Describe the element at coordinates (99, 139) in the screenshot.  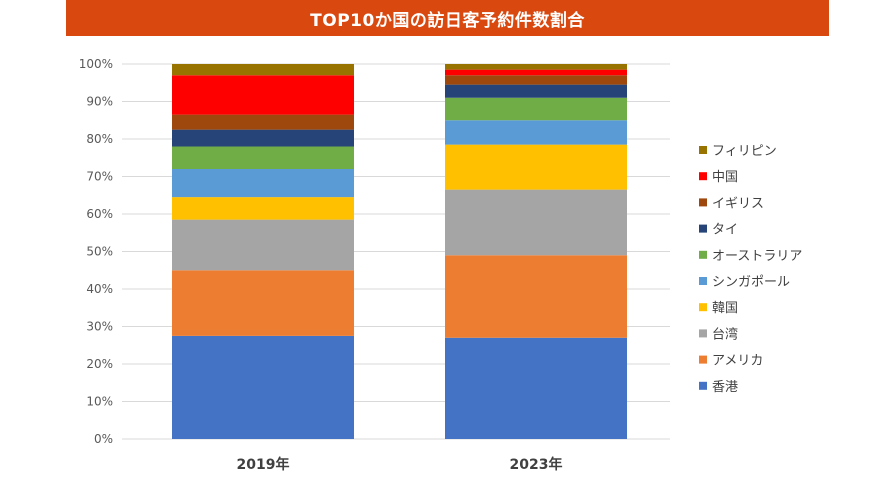
I see `y-tick-label: 80%` at that location.